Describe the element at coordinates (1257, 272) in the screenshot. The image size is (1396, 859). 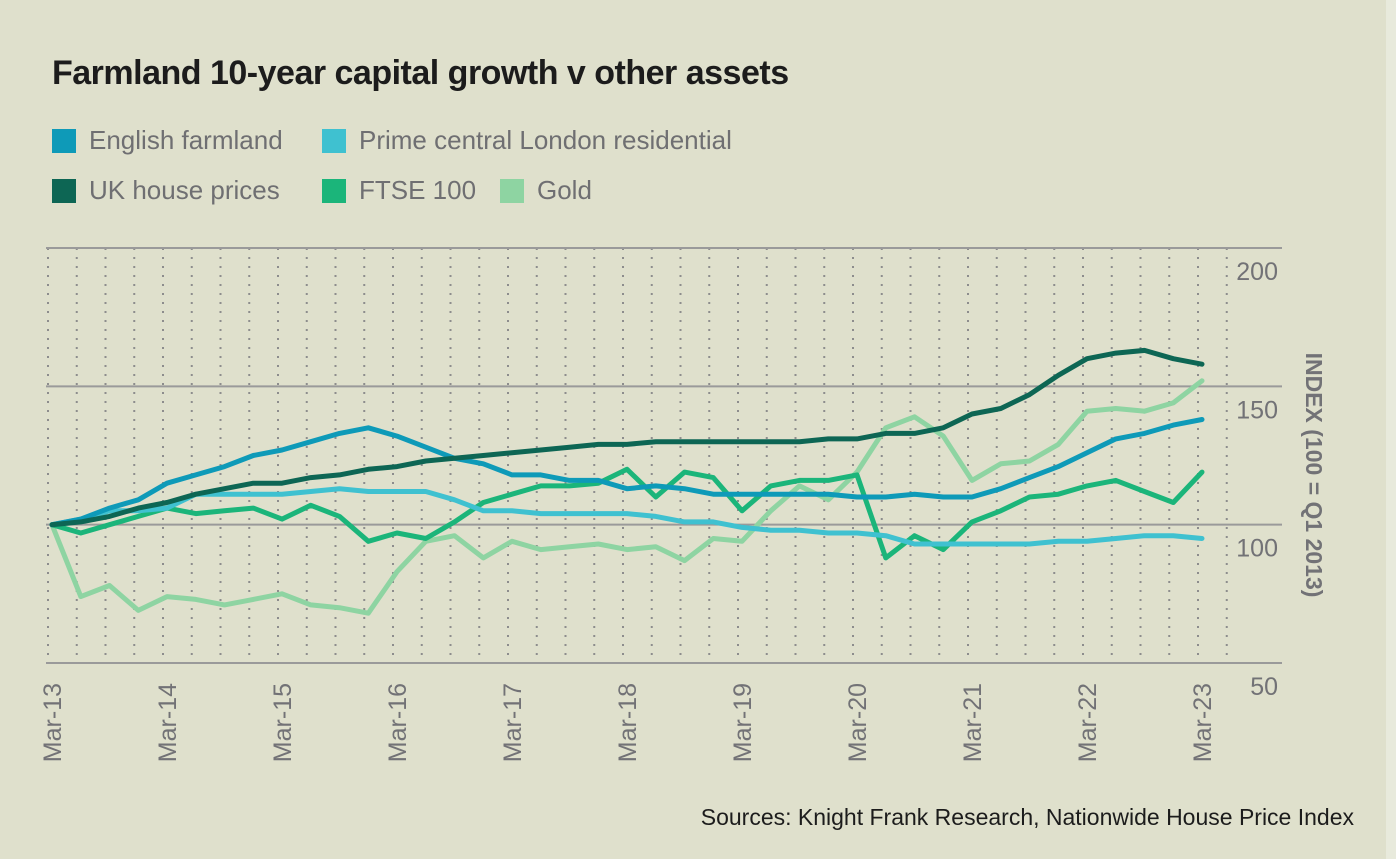
I see `y-tick-label: 200` at that location.